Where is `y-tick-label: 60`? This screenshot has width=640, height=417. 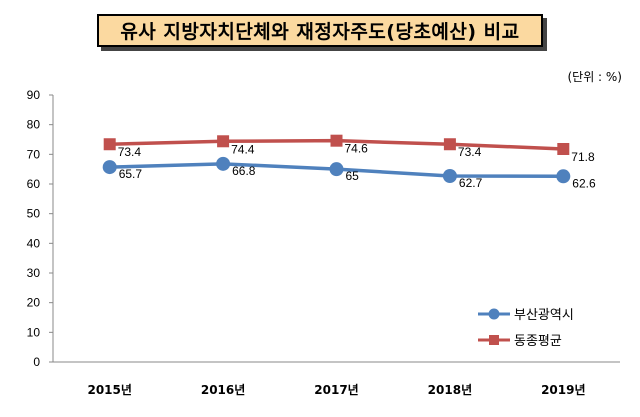
y-tick-label: 60 is located at coordinates (34, 184).